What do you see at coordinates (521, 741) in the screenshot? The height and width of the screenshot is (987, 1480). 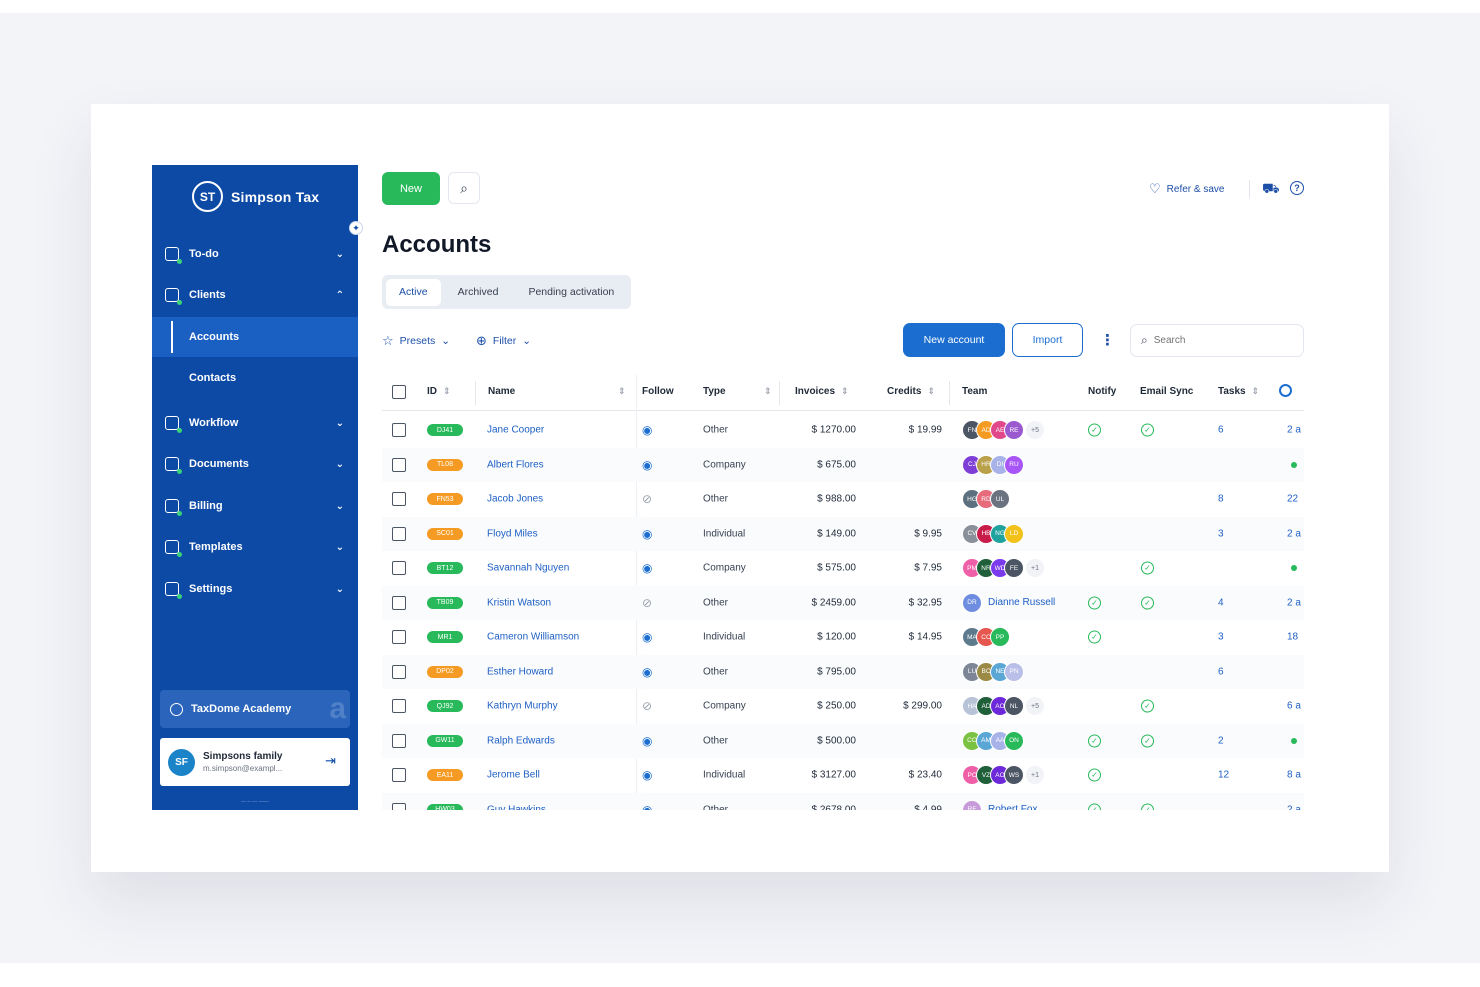 I see `account-name-link: Ralph Edwards` at bounding box center [521, 741].